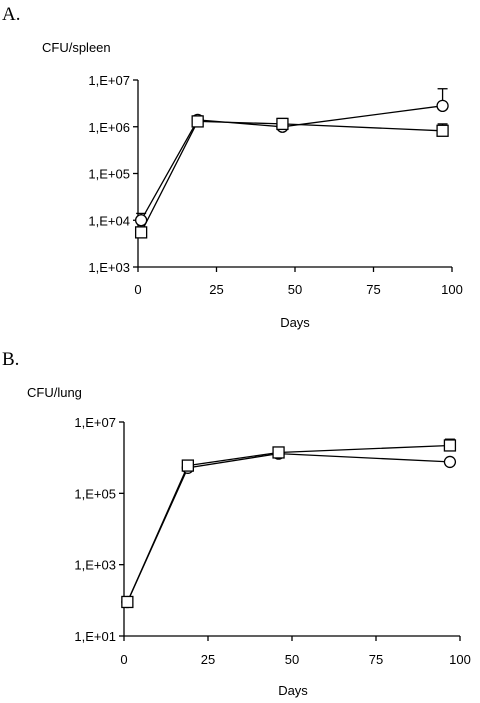 This screenshot has height=703, width=480. I want to click on panel-a-x-tick-label: 100, so click(452, 289).